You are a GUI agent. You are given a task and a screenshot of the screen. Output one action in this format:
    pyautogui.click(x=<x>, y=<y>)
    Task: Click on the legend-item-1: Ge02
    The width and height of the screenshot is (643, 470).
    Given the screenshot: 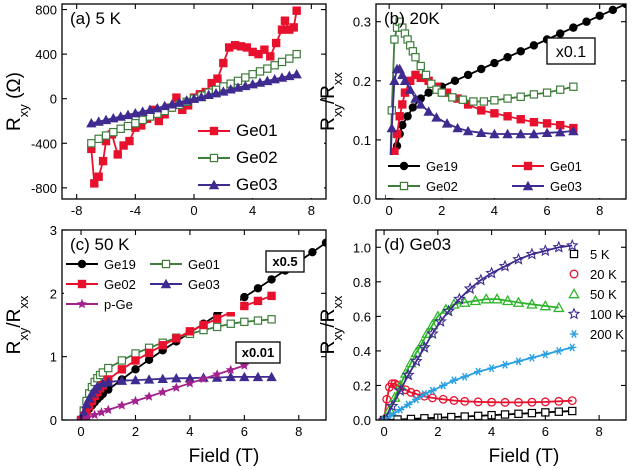 What is the action you would take?
    pyautogui.click(x=238, y=157)
    